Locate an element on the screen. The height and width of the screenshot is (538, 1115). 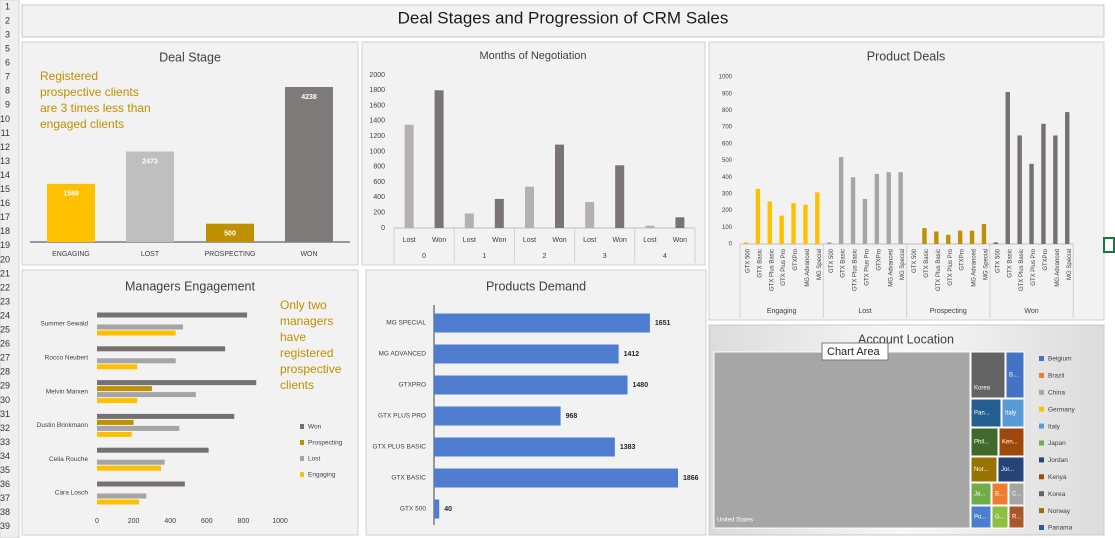
x-tick-label: MG Advanced is located at coordinates (891, 268).